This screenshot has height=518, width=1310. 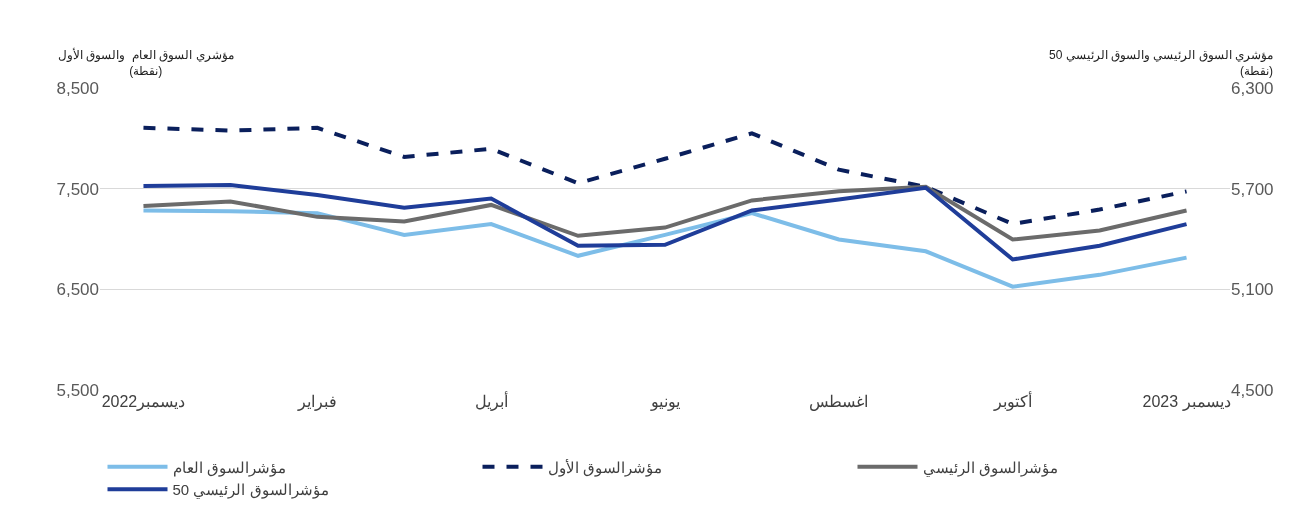 What do you see at coordinates (77, 290) in the screenshot?
I see `y-tick-label: 6,500` at bounding box center [77, 290].